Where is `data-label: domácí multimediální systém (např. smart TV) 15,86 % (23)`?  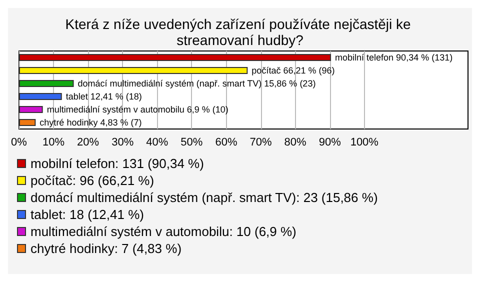 data-label: domácí multimediální systém (např. smart TV) 15,86 % (23) is located at coordinates (197, 83).